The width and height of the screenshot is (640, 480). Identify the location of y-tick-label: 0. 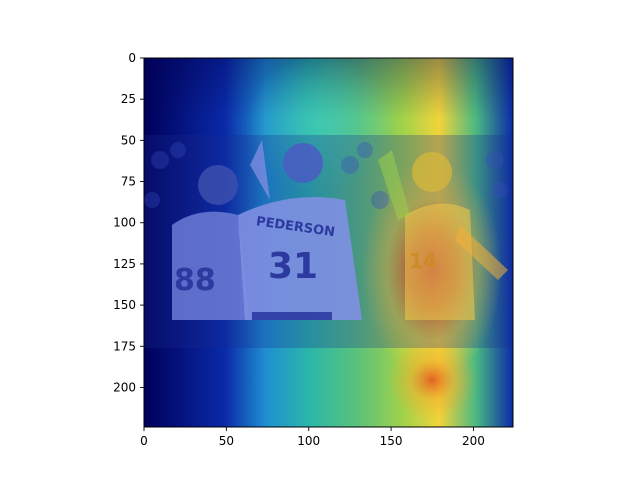
(132, 58).